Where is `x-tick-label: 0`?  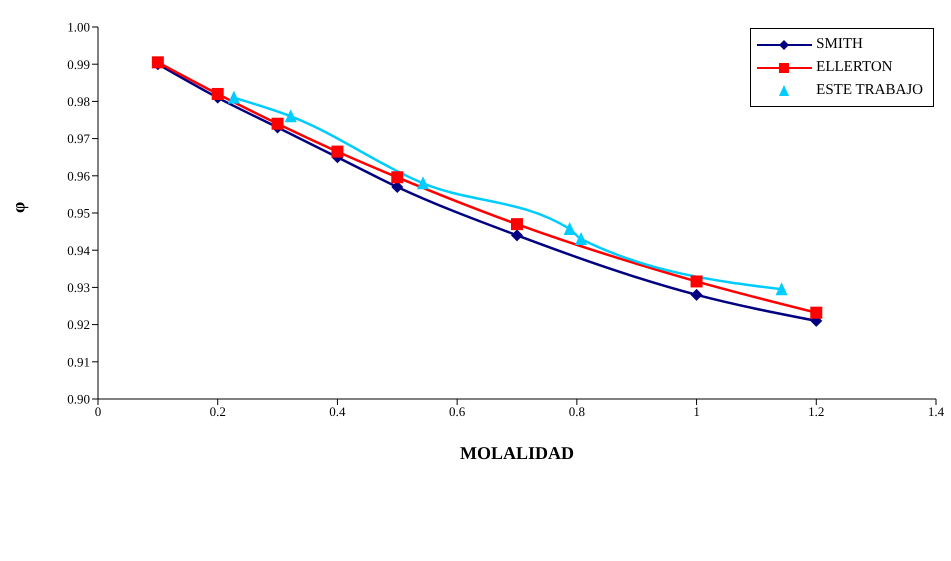
x-tick-label: 0 is located at coordinates (98, 412).